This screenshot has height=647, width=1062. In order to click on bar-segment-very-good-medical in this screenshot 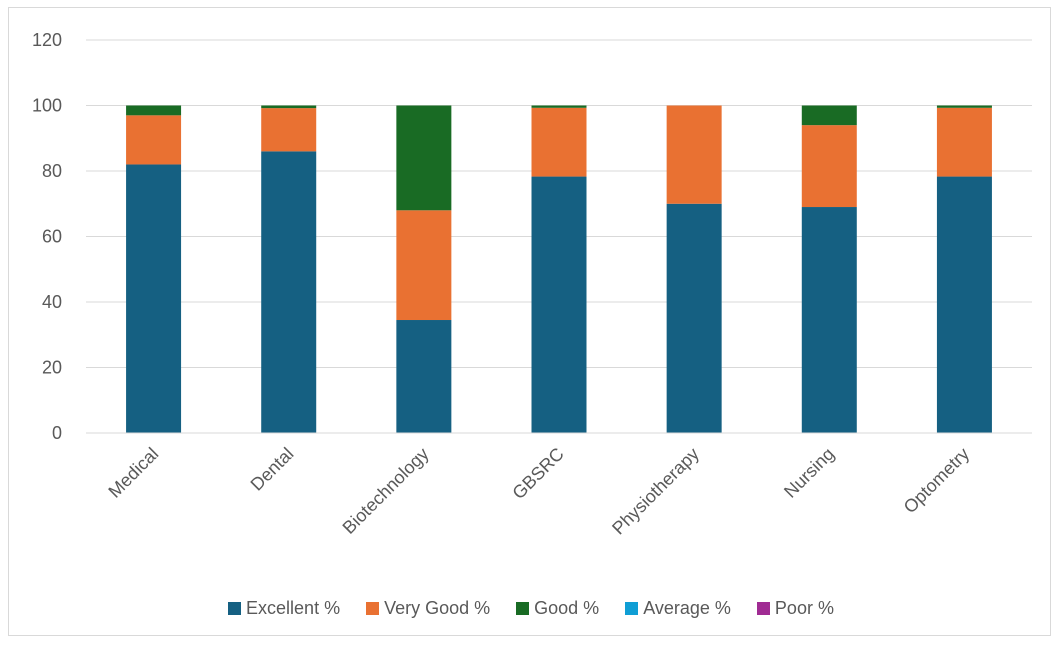, I will do `click(154, 140)`.